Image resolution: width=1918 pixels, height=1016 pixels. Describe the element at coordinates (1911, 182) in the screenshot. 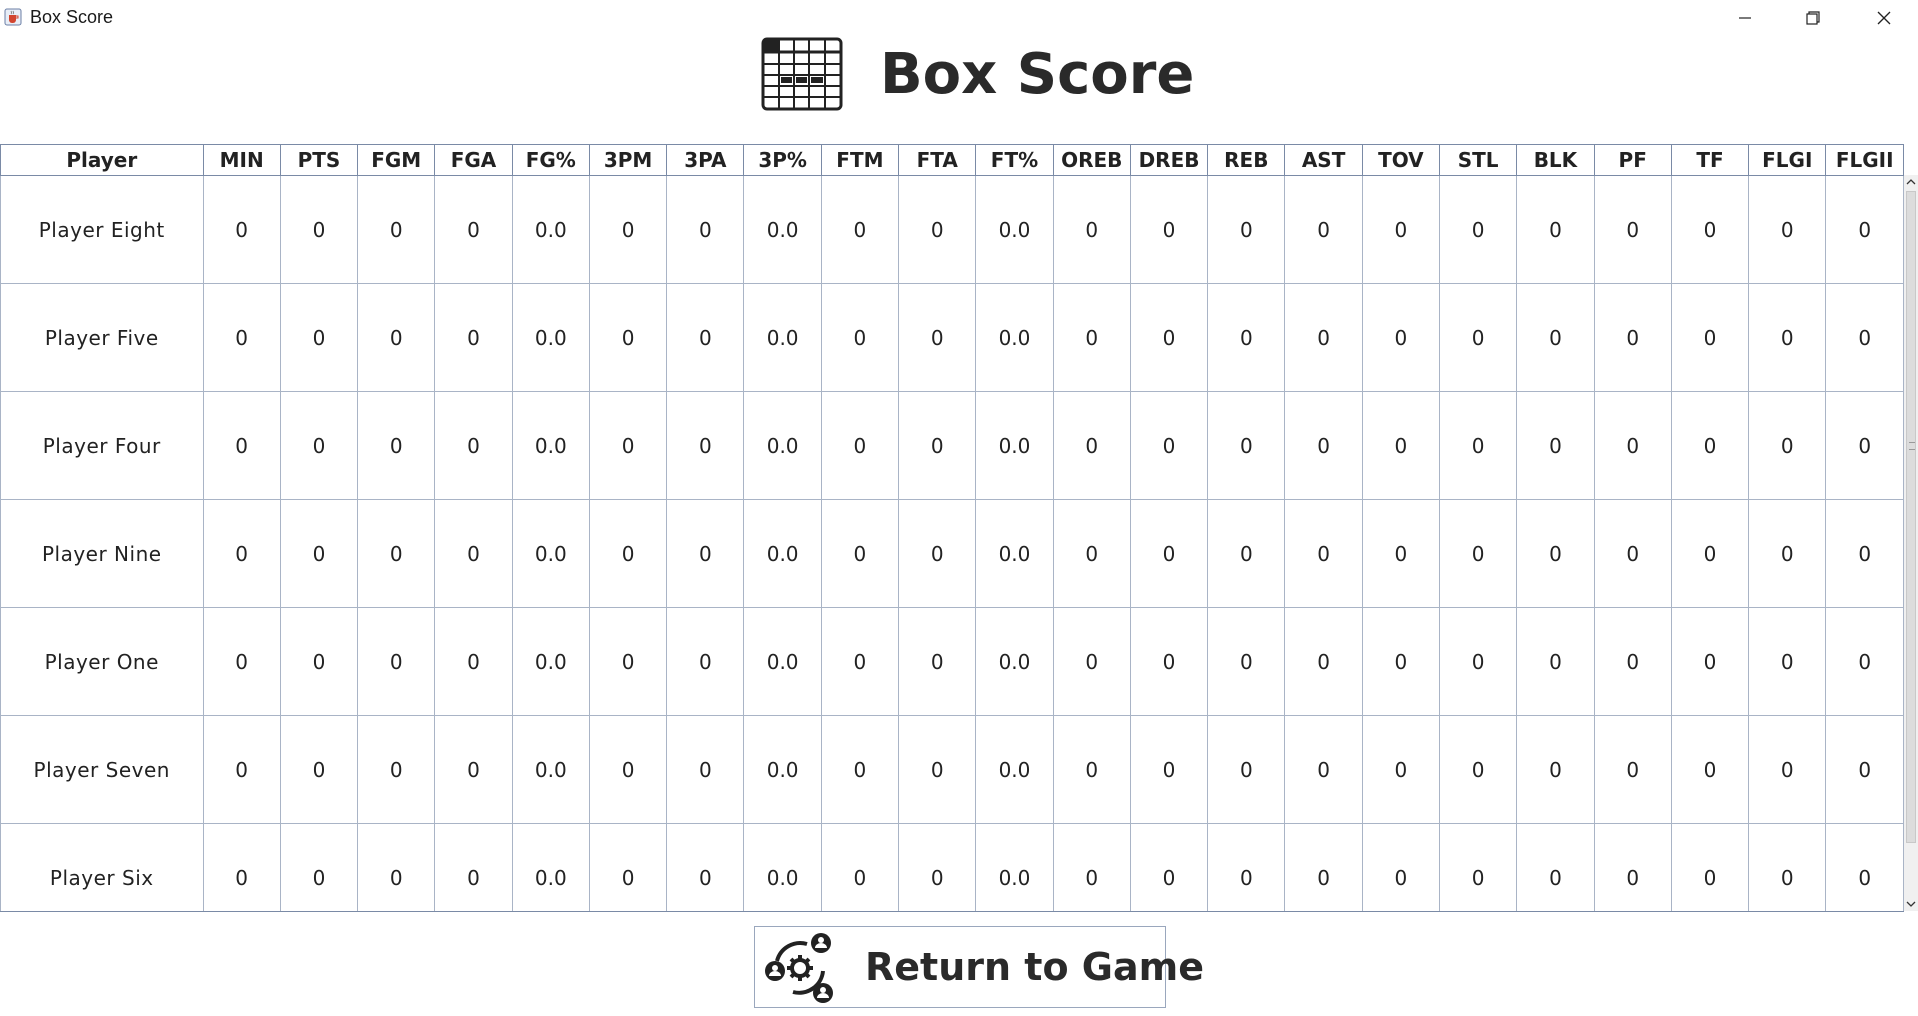

I see `scroll-up-button` at that location.